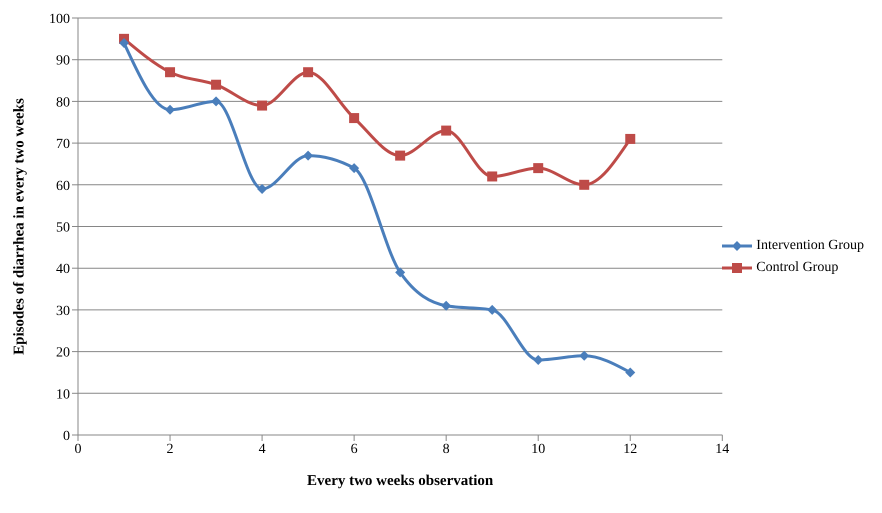 Image resolution: width=882 pixels, height=513 pixels. I want to click on y-tick-label: 40, so click(63, 270).